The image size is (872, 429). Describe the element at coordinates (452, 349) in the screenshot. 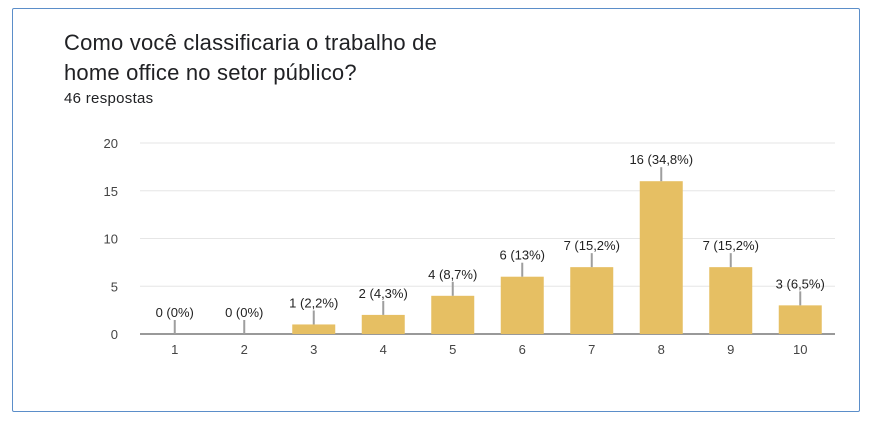

I see `x-tick-label: 5` at that location.